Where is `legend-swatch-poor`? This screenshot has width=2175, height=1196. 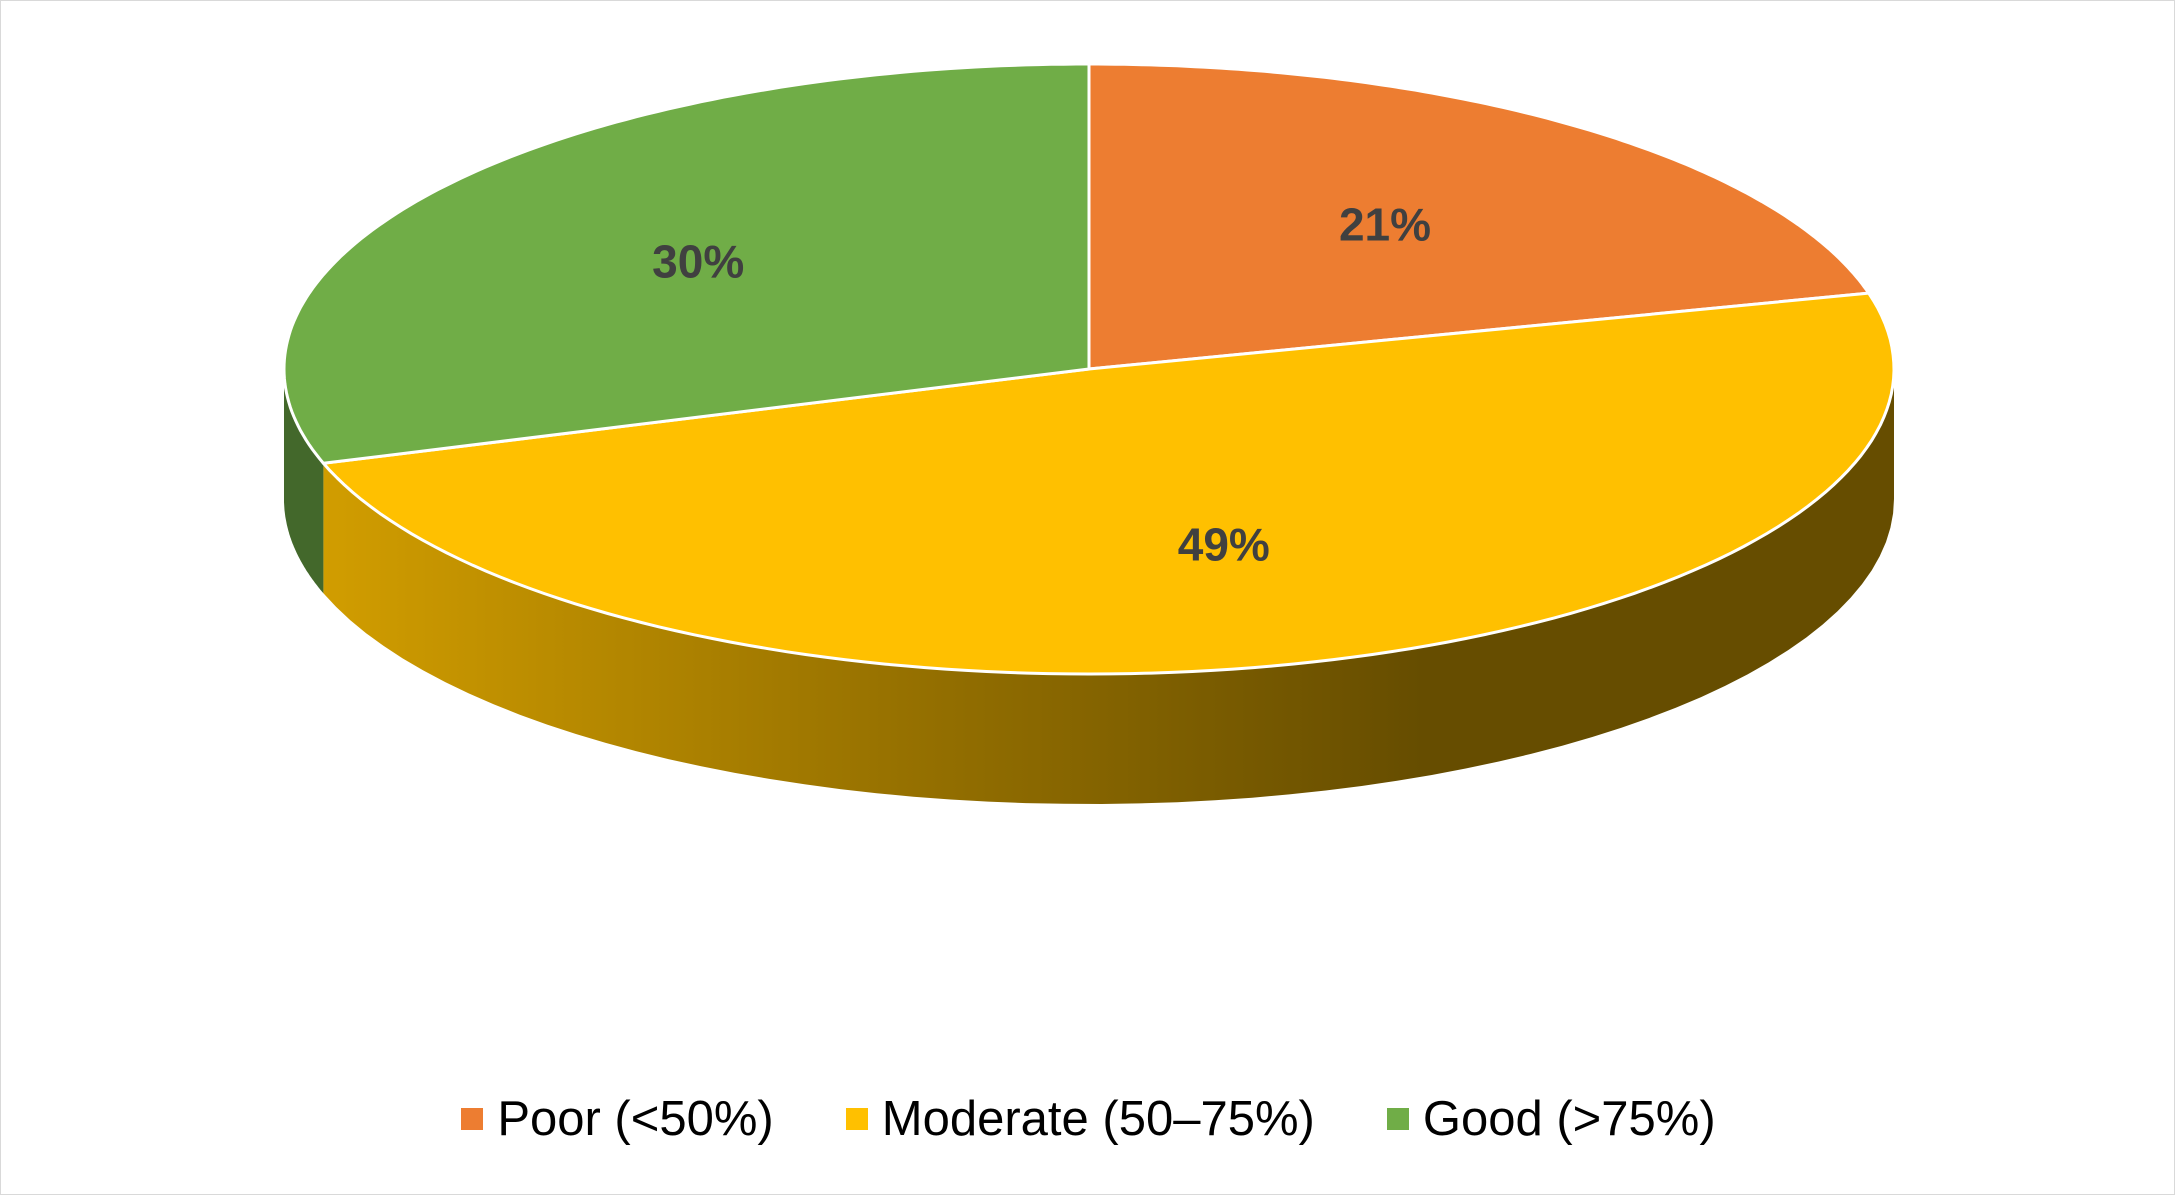 legend-swatch-poor is located at coordinates (472, 1119).